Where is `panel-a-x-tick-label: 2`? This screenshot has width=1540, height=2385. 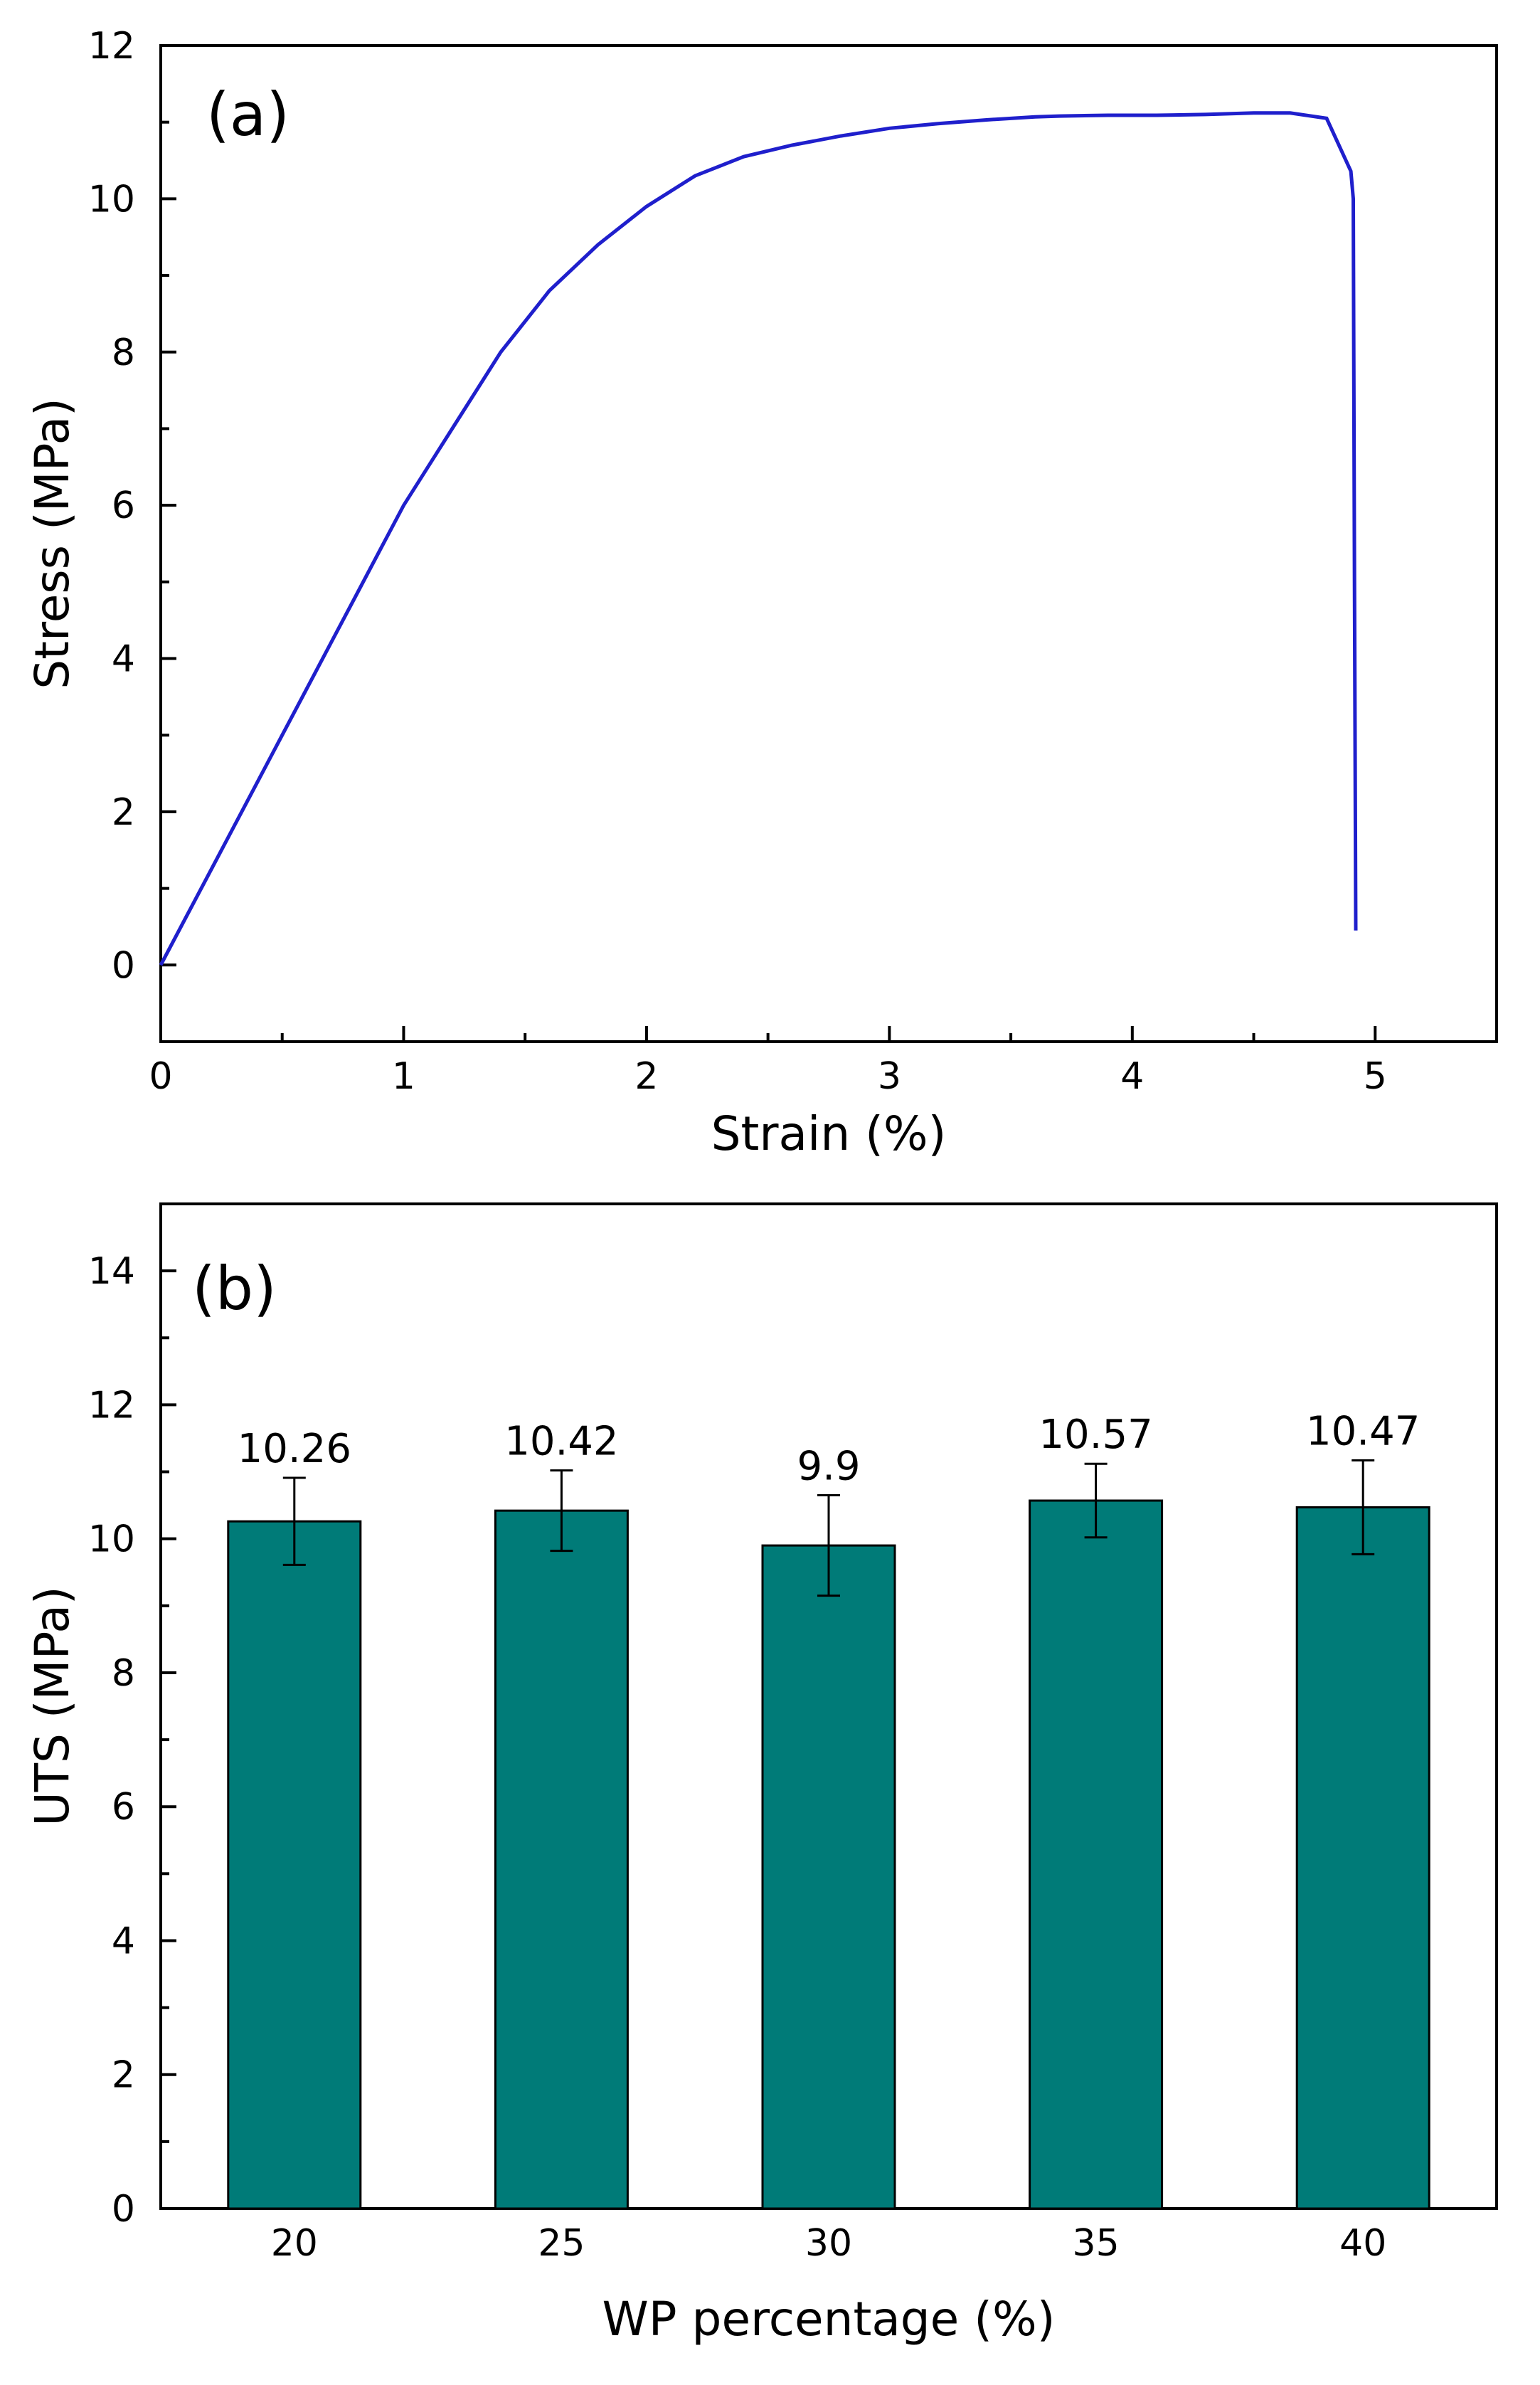 panel-a-x-tick-label: 2 is located at coordinates (646, 1076).